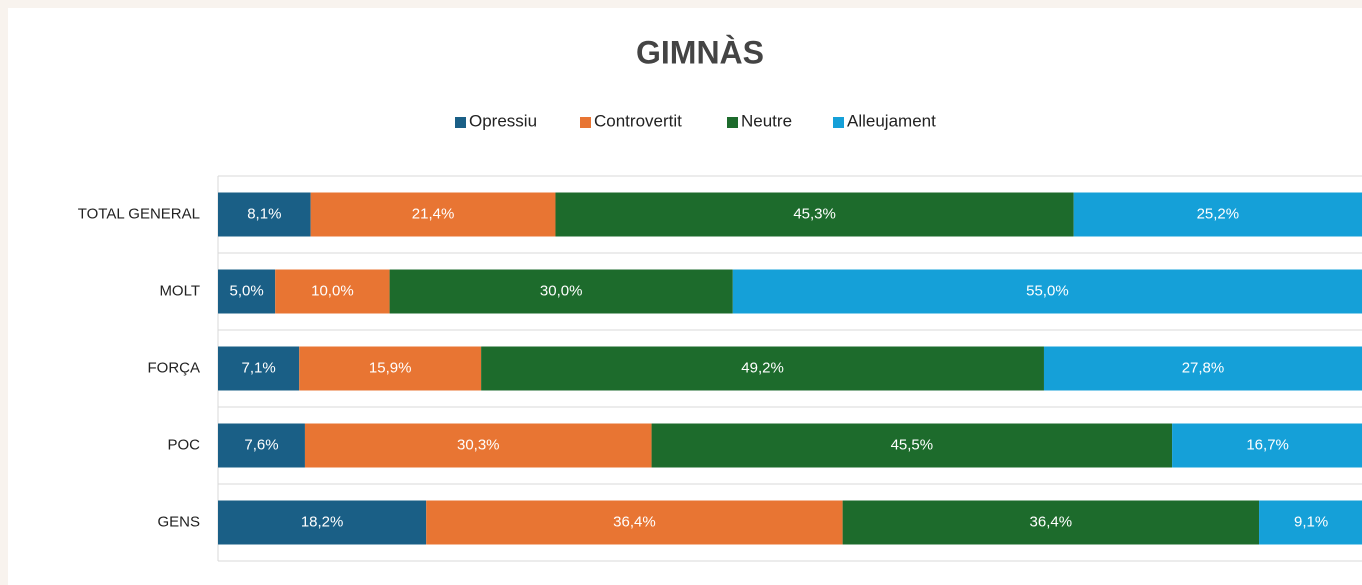 The height and width of the screenshot is (585, 1362). What do you see at coordinates (174, 367) in the screenshot?
I see `y-tick-label: FORÇA` at bounding box center [174, 367].